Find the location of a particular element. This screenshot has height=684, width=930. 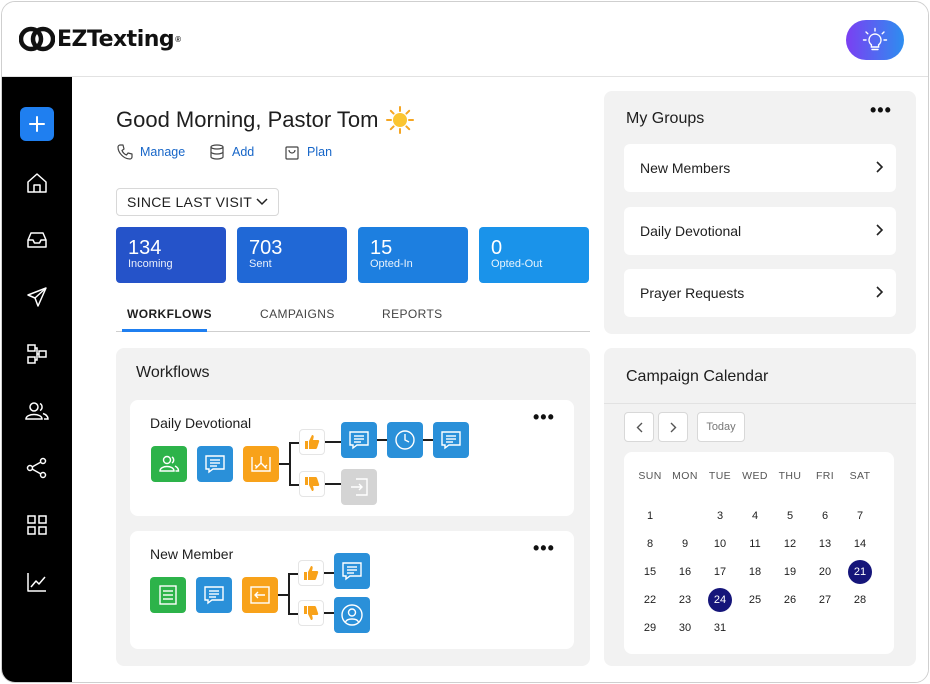

calendar-day: 1 is located at coordinates (650, 516).